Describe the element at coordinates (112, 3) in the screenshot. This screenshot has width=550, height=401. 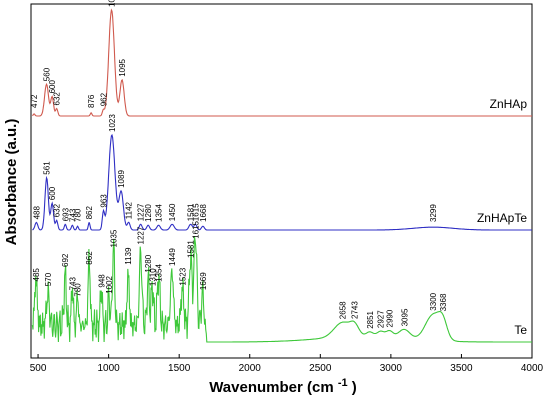
I see `peak-label: 1021` at that location.